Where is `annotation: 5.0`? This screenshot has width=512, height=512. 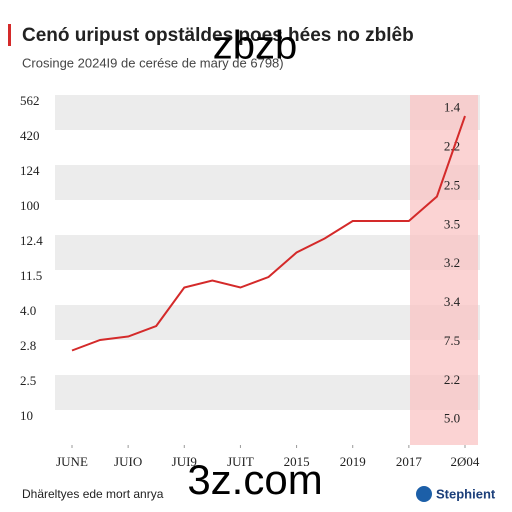 annotation: 5.0 is located at coordinates (452, 418).